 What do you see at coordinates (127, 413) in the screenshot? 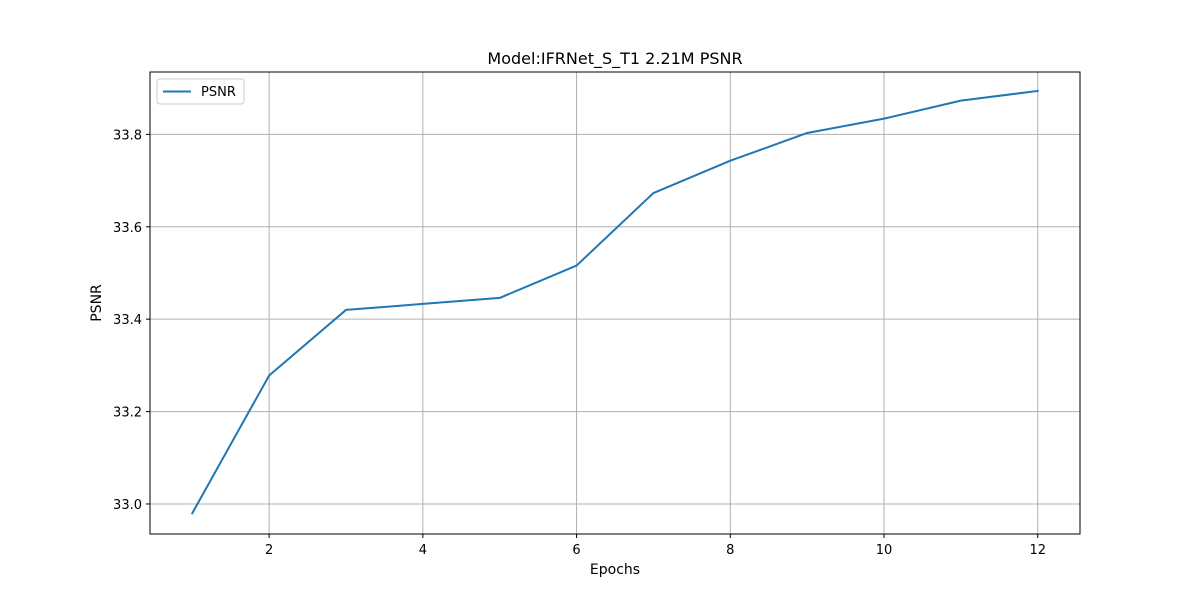
I see `y-tick-label: 33.2` at bounding box center [127, 413].